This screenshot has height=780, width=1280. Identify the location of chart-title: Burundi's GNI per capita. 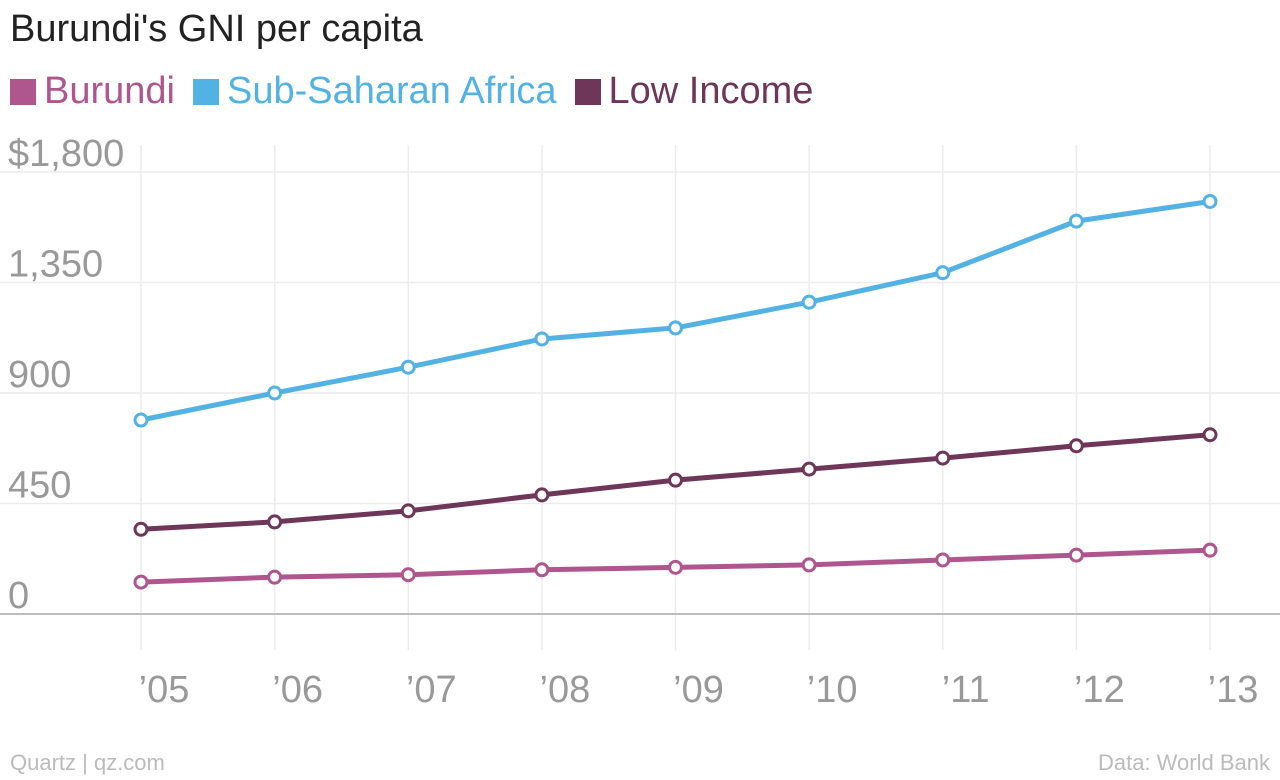
(216, 29).